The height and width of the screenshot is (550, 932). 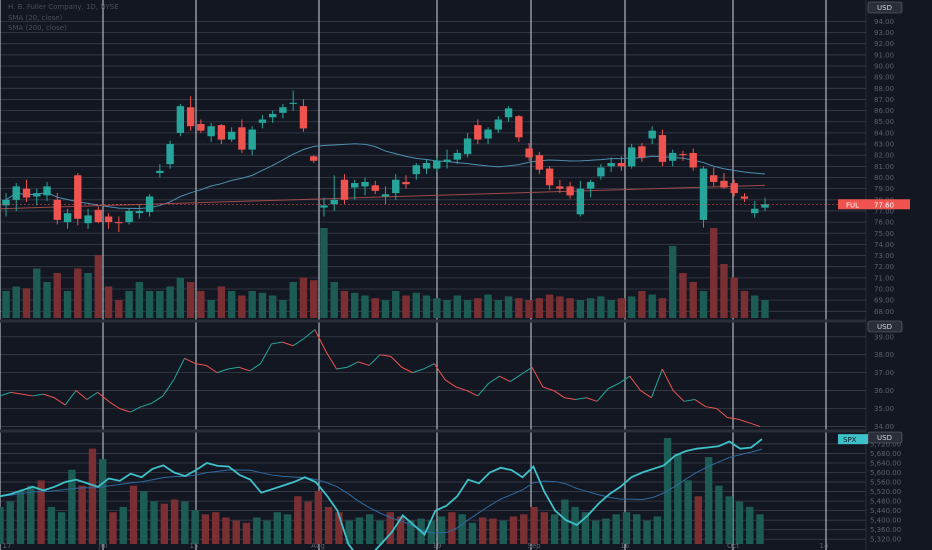 What do you see at coordinates (884, 290) in the screenshot?
I see `price-tick-label: 70.00` at bounding box center [884, 290].